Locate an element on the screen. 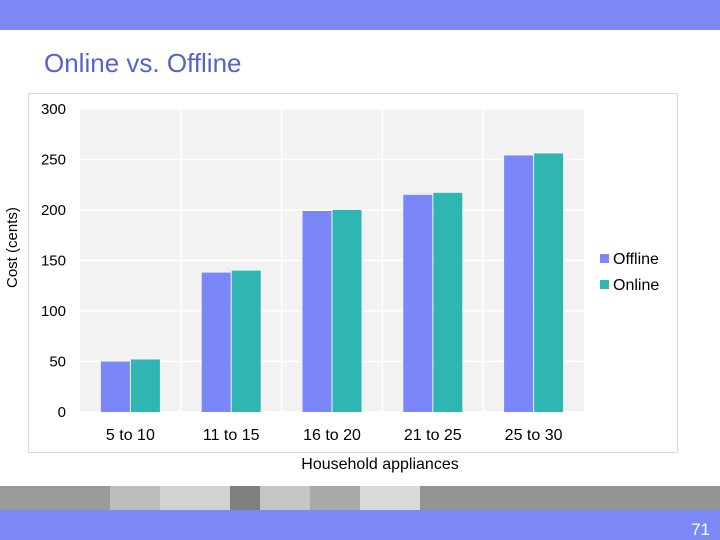 The height and width of the screenshot is (540, 720). footer-image-strip is located at coordinates (360, 498).